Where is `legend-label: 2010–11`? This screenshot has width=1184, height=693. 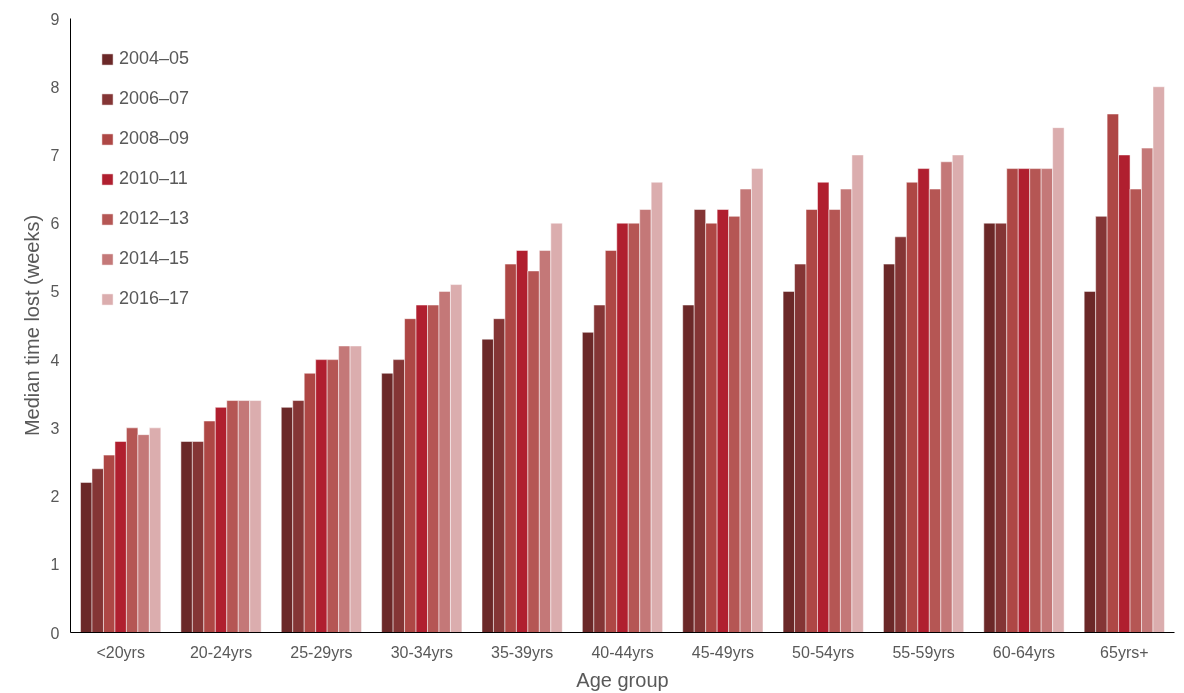
legend-label: 2010–11 is located at coordinates (153, 178).